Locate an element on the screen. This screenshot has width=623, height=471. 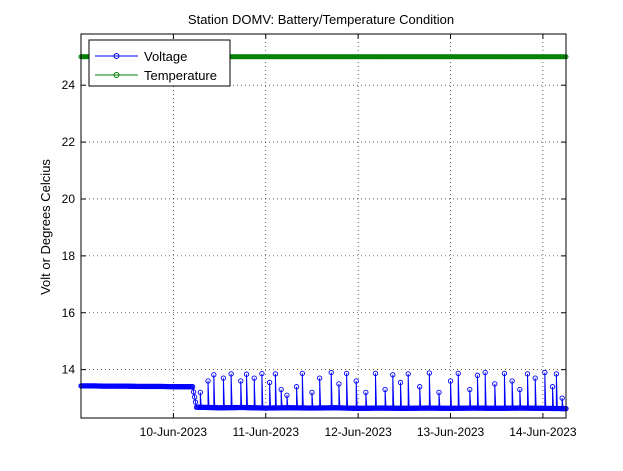
series-voltage is located at coordinates (323, 390).